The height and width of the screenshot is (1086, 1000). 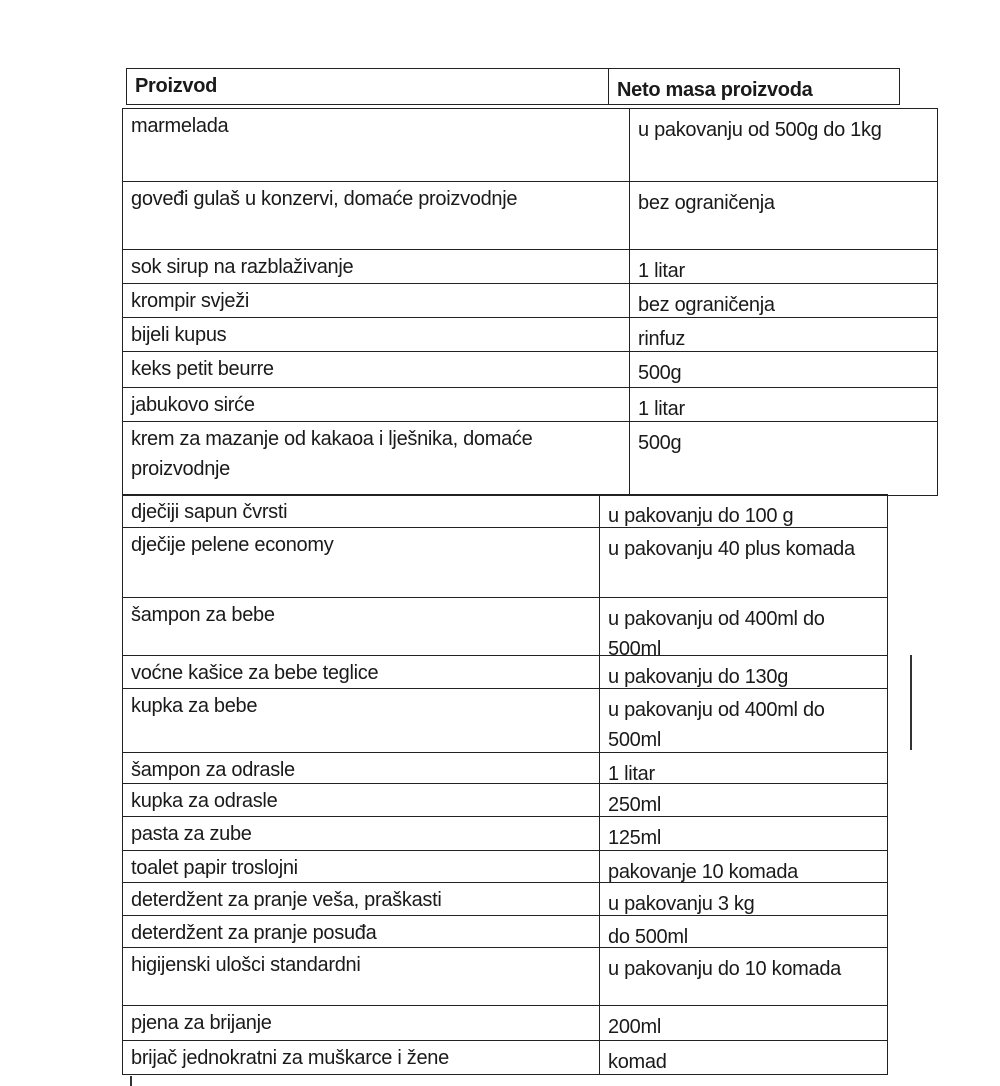 I want to click on product-cell: dječiji sapun čvrsti, so click(x=209, y=512).